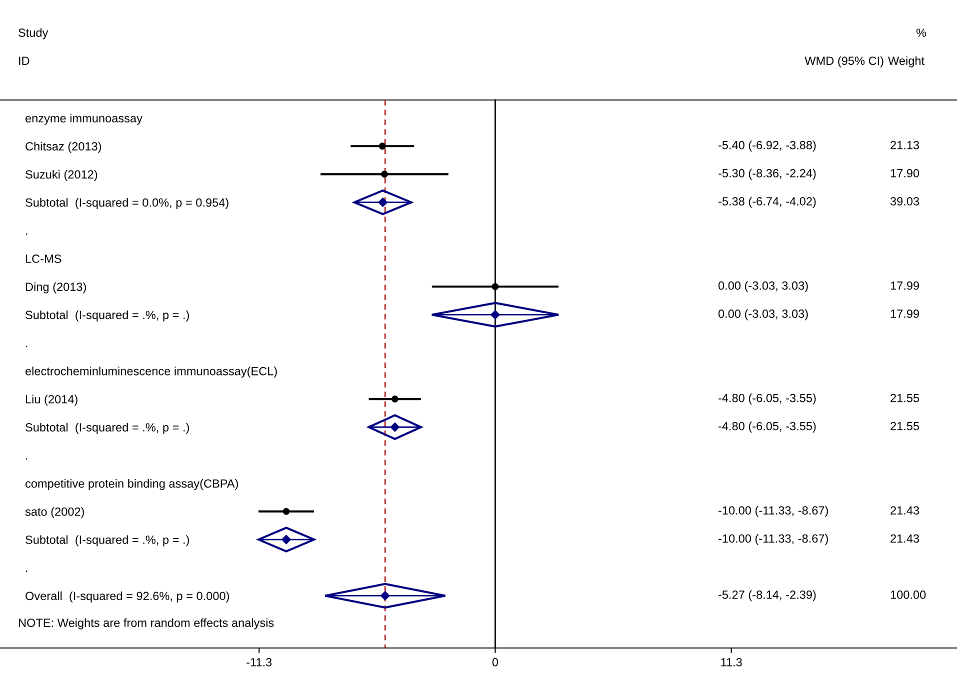 Image resolution: width=957 pixels, height=685 pixels. Describe the element at coordinates (132, 484) in the screenshot. I see `y-tick-label: competitive protein binding assay(CBPA)` at that location.